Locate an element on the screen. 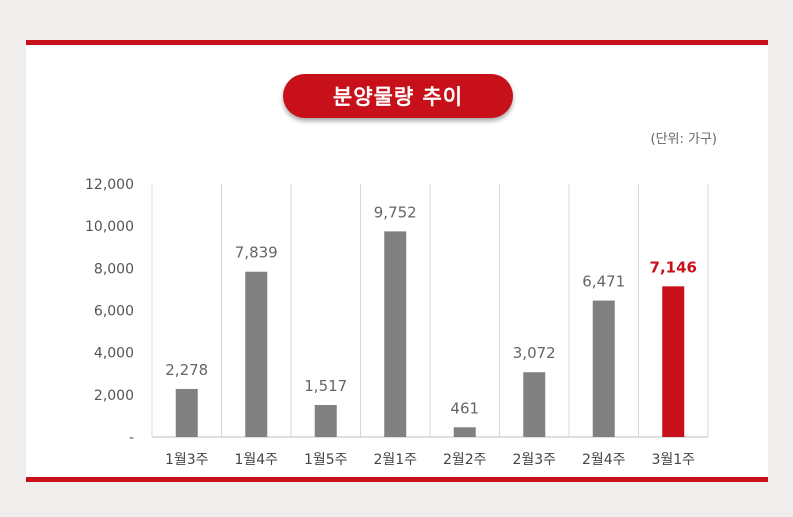 Image resolution: width=793 pixels, height=517 pixels. y-tick-label: 4,000 is located at coordinates (114, 354).